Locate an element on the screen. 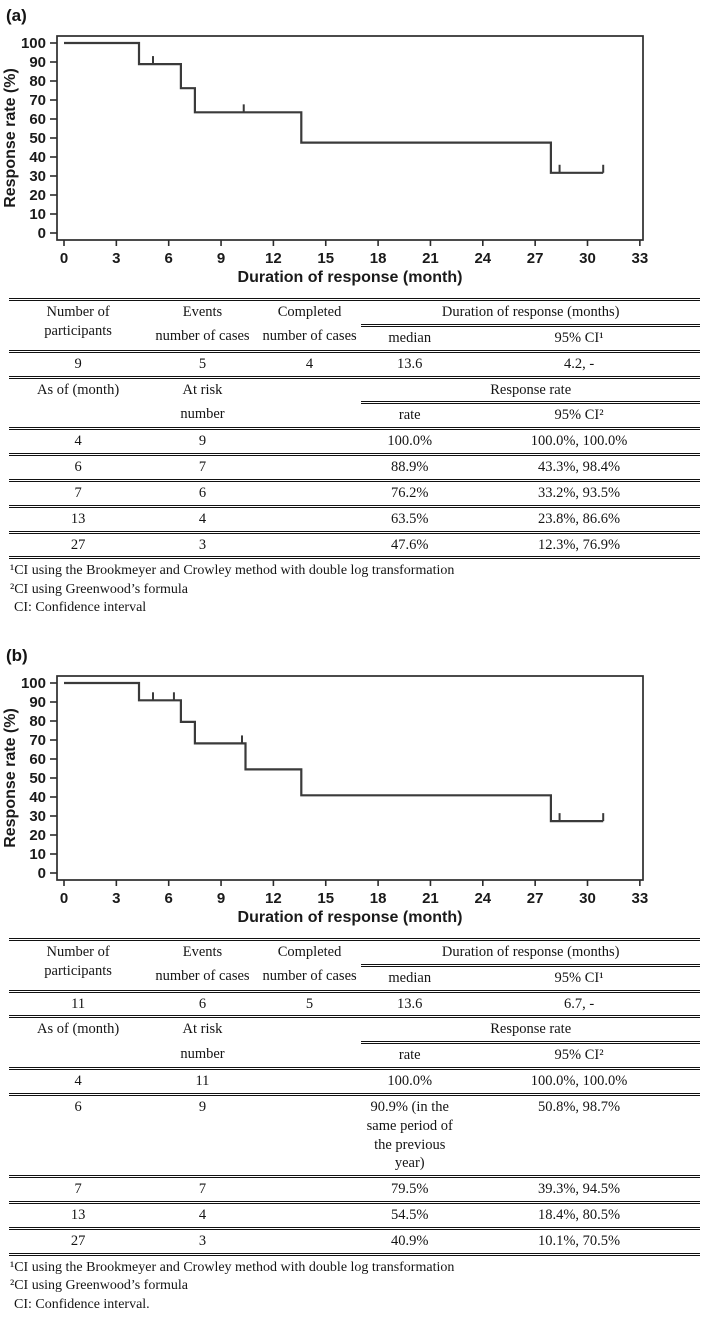 This screenshot has height=1322, width=709. y-tick-label: 0 is located at coordinates (42, 873).